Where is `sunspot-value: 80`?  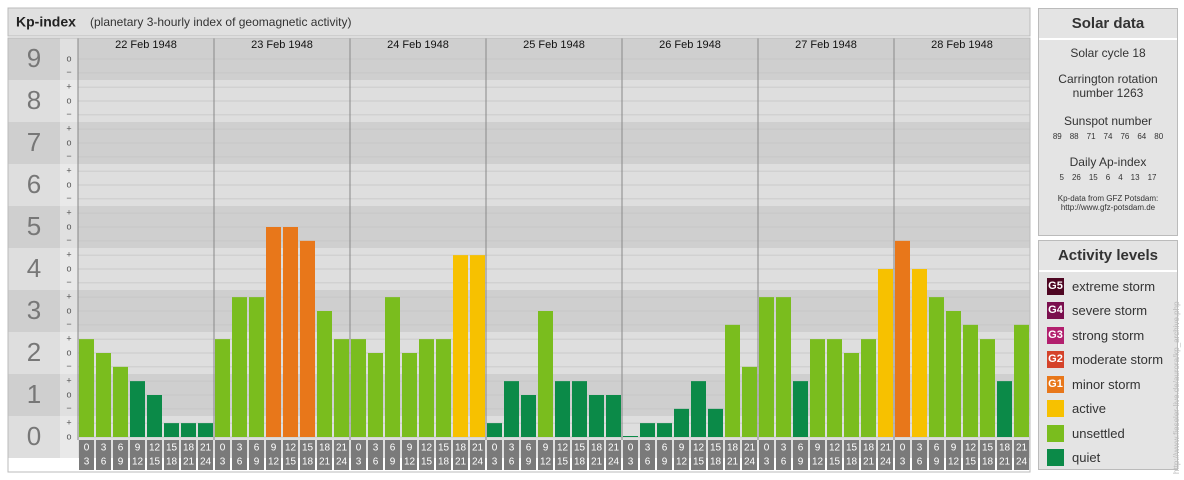
sunspot-value: 80 is located at coordinates (1159, 136).